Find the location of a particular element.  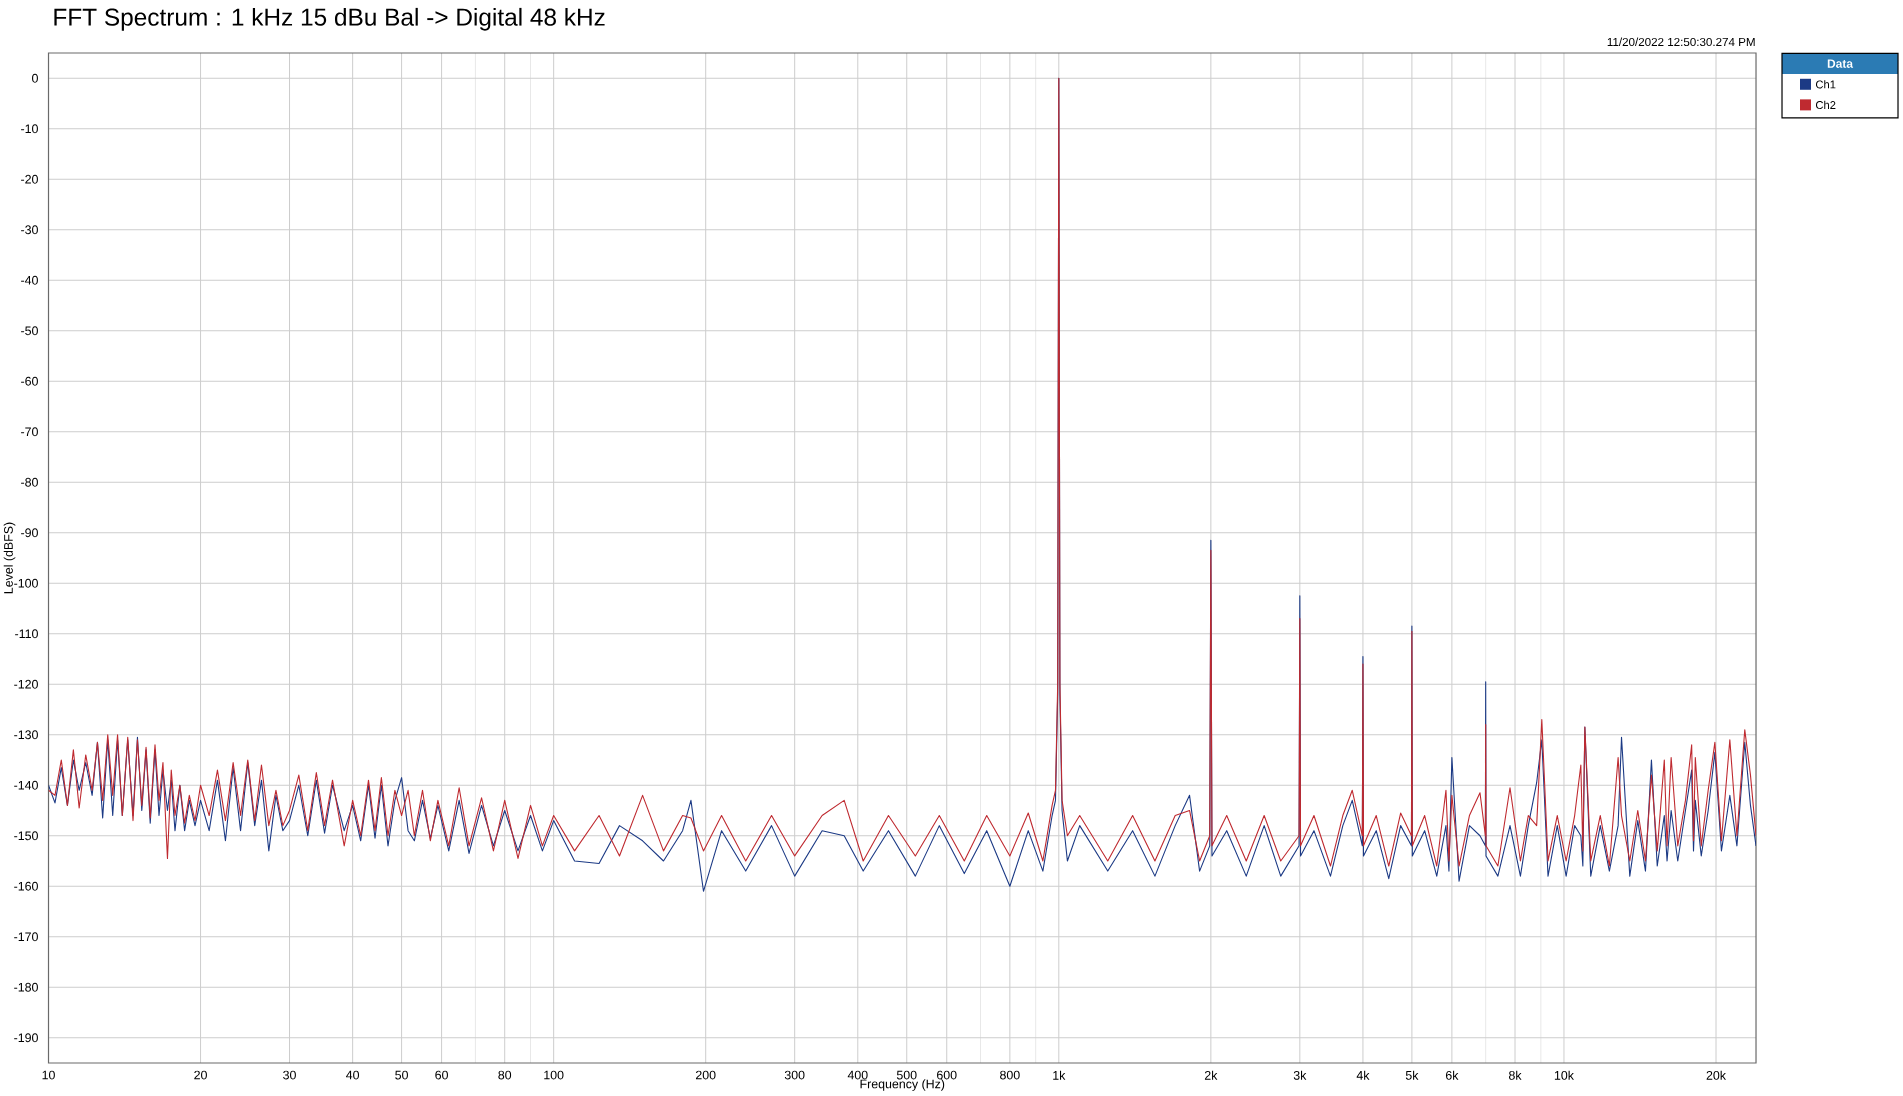

x-tick-label: 60 is located at coordinates (441, 1075).